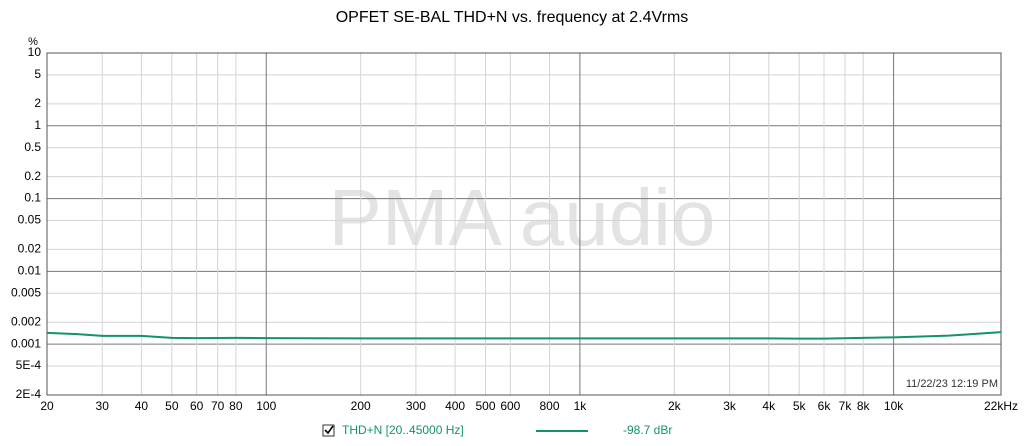  Describe the element at coordinates (524, 335) in the screenshot. I see `data-line` at that location.